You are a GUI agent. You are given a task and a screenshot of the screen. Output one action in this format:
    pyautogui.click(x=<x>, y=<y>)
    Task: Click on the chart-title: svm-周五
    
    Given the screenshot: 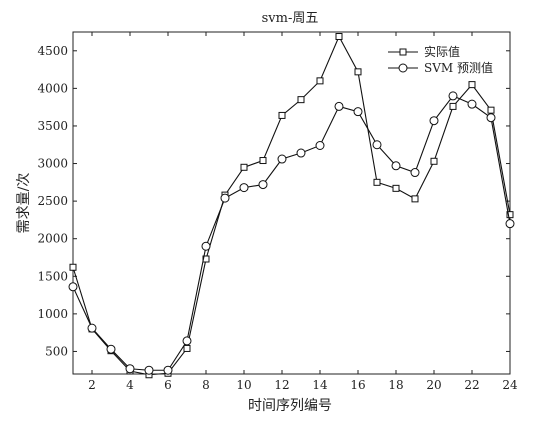 What is the action you would take?
    pyautogui.click(x=290, y=18)
    